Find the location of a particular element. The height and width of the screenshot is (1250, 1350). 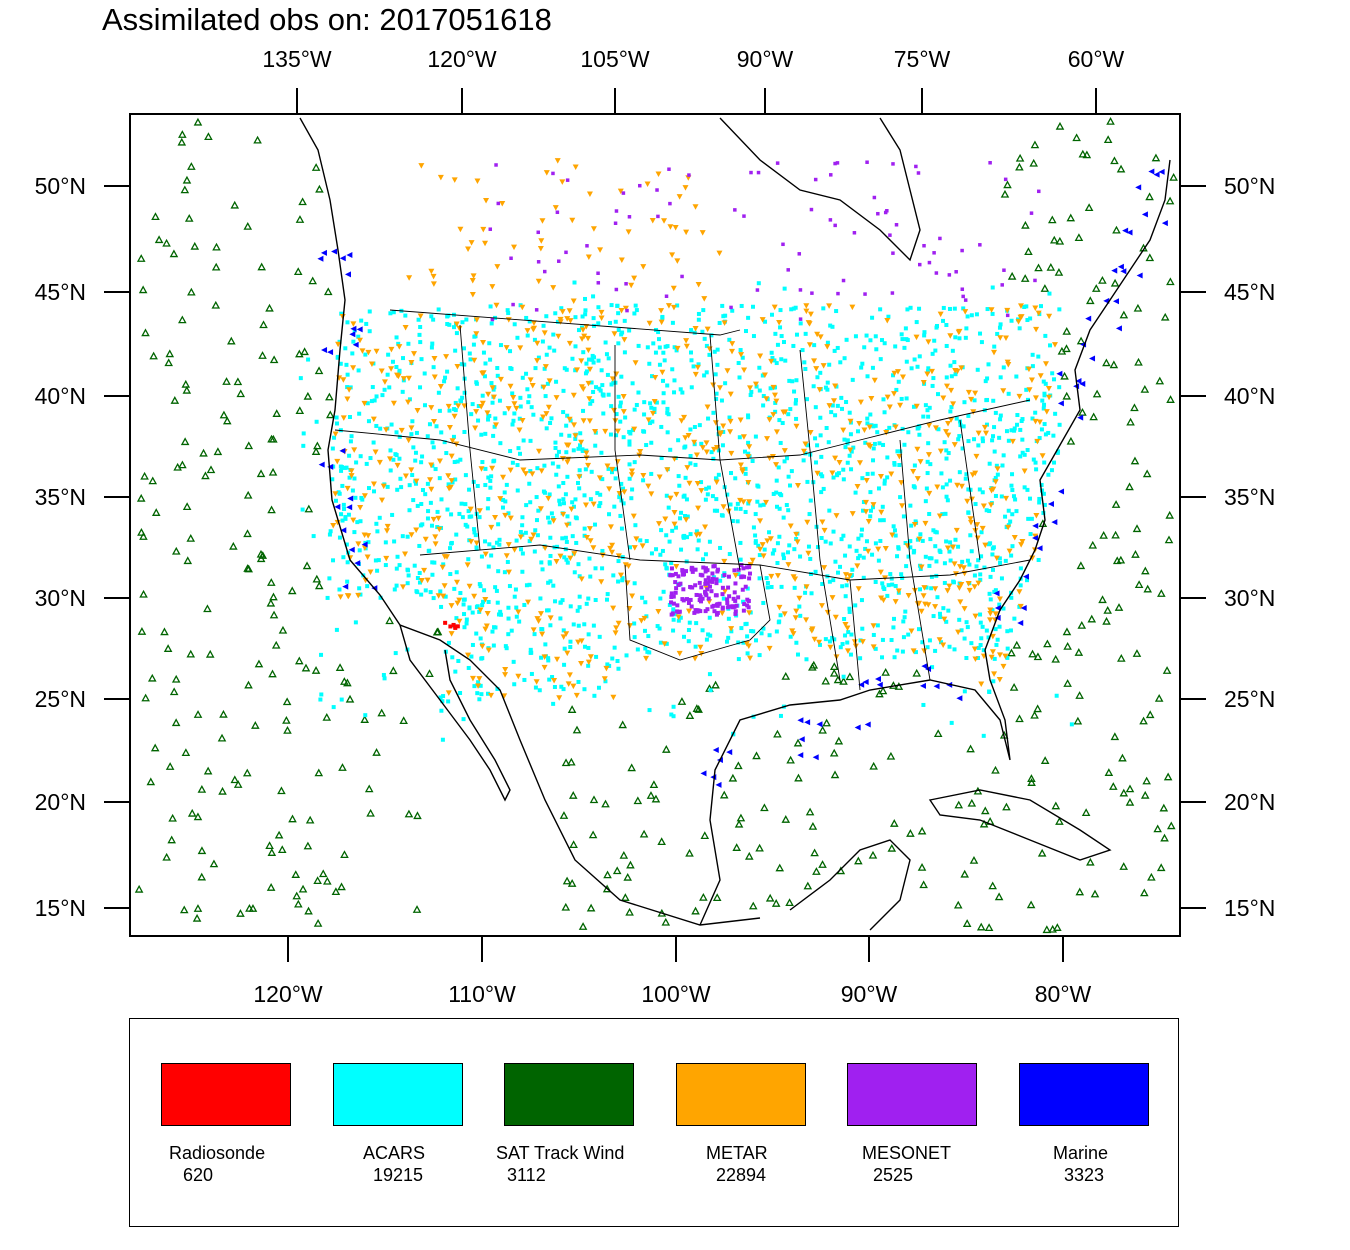

bottom-lon-label: 90°W is located at coordinates (869, 994).